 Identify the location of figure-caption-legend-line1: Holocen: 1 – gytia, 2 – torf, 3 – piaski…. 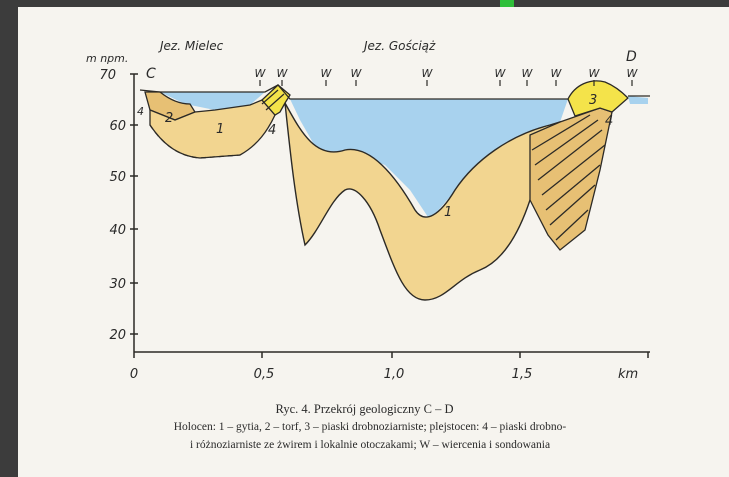
(370, 427).